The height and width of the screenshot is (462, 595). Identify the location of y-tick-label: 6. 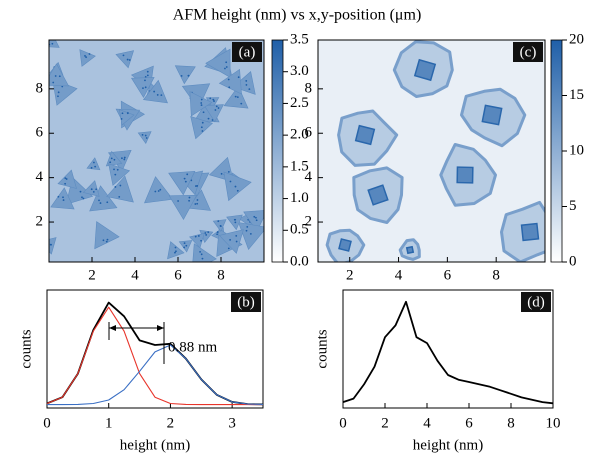
(40, 133).